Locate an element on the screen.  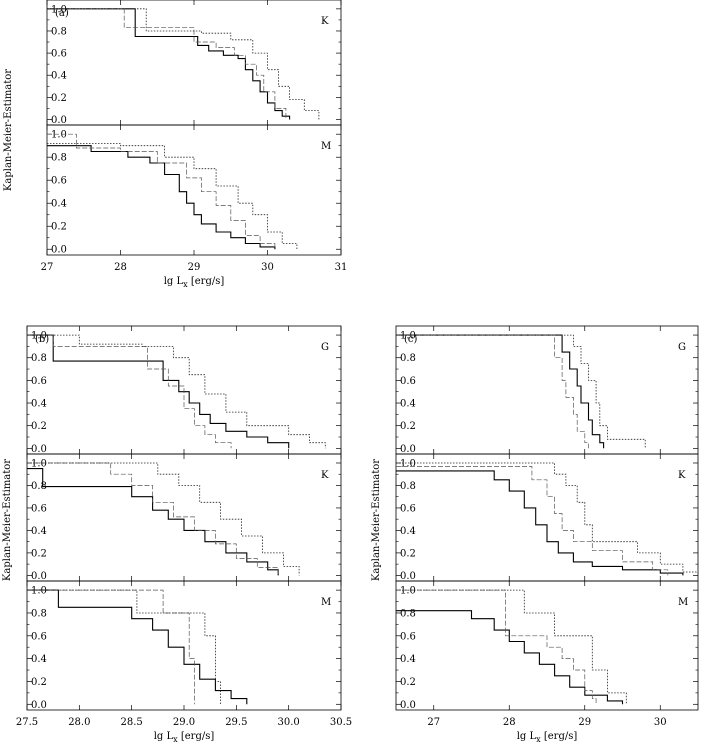
x-tick-label: 29.5 is located at coordinates (236, 722).